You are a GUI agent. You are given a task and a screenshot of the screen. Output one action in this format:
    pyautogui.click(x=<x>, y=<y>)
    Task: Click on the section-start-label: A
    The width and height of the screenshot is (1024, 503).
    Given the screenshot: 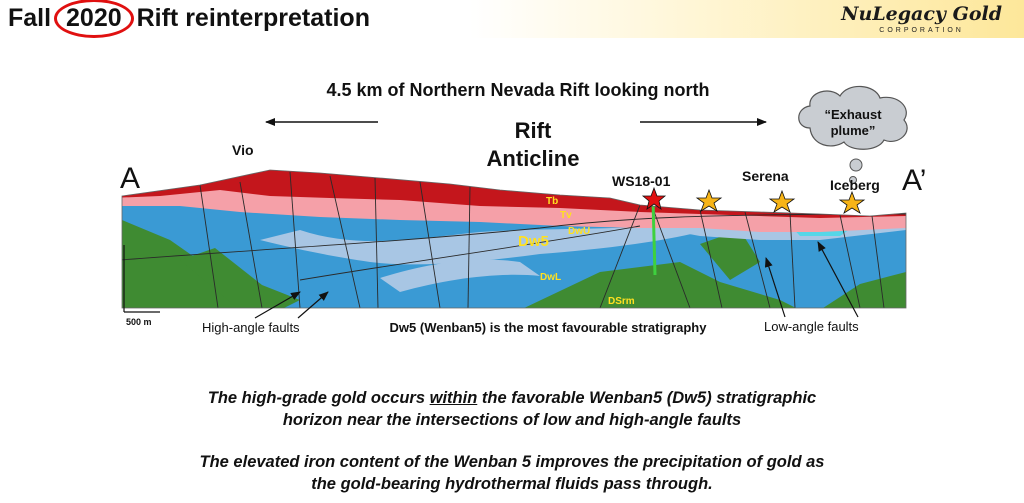 What is the action you would take?
    pyautogui.click(x=130, y=178)
    